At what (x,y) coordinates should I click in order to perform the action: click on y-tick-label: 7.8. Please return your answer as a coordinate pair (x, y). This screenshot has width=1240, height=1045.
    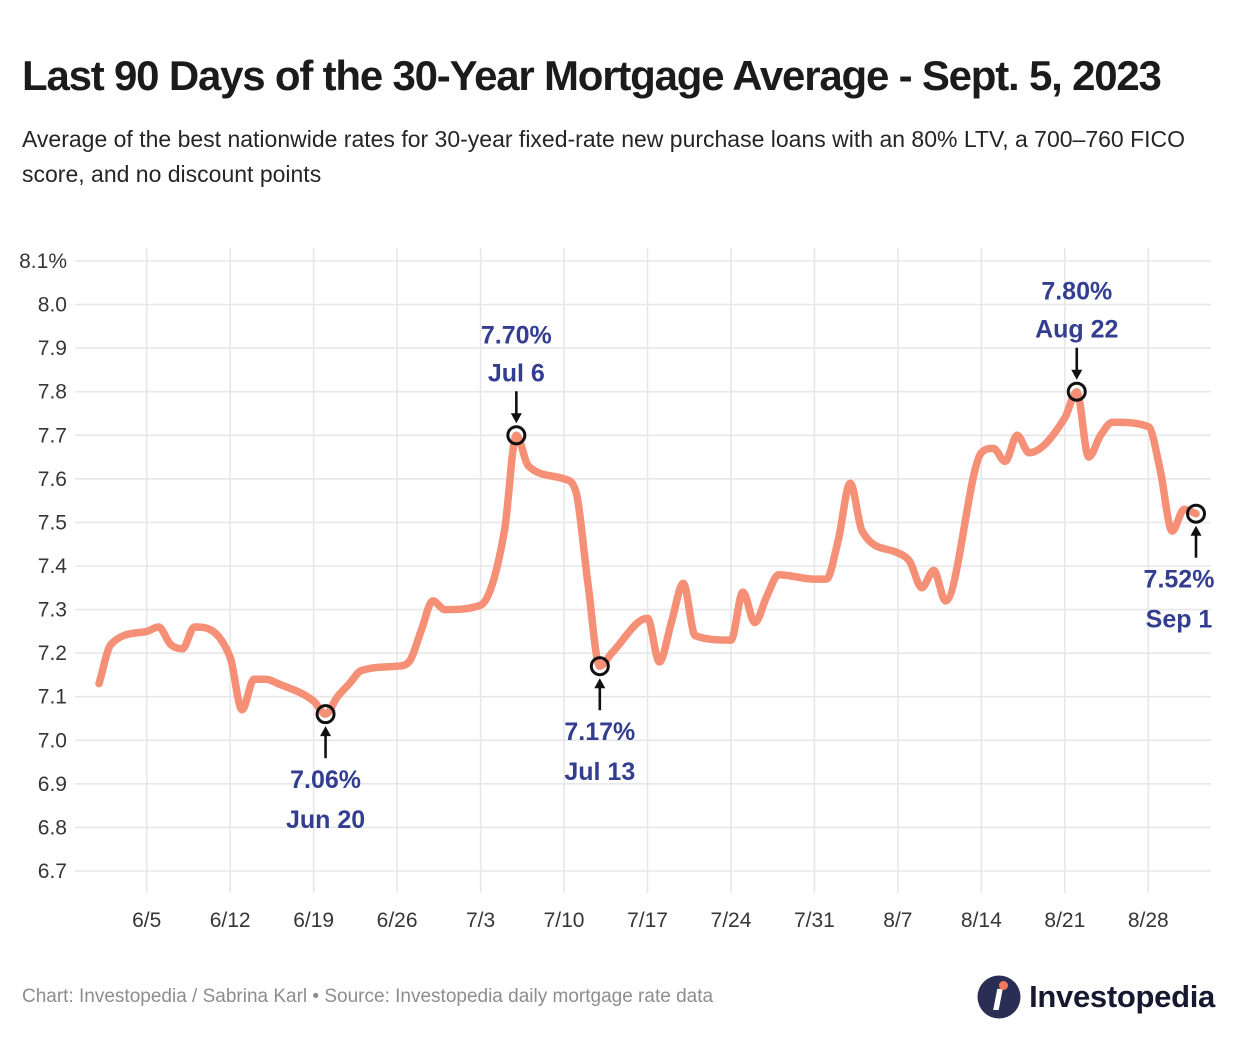
    Looking at the image, I should click on (52, 392).